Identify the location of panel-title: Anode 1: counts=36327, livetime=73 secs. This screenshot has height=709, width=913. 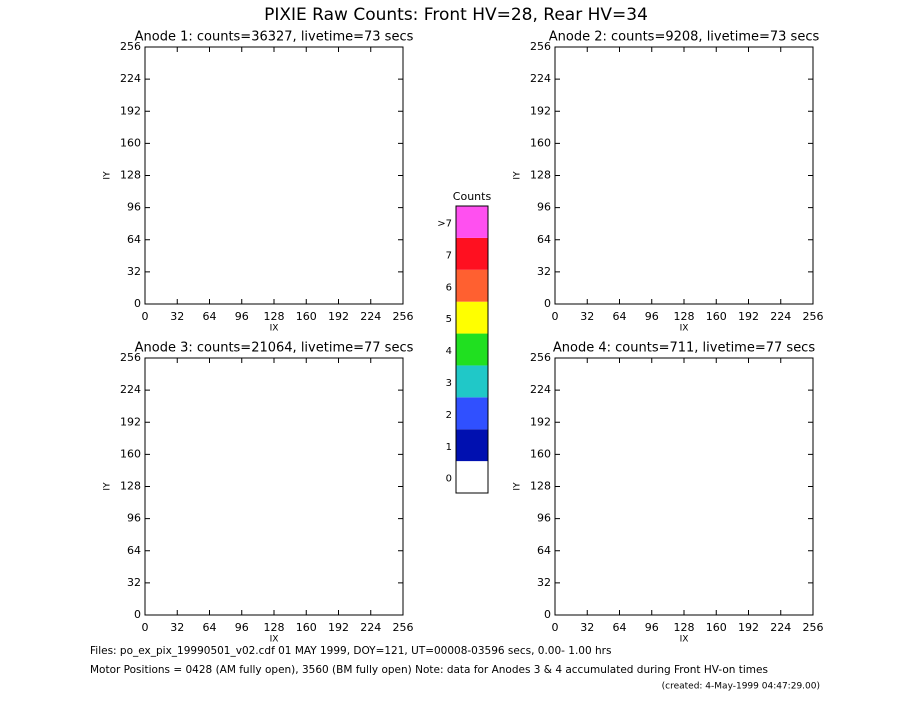
(274, 37).